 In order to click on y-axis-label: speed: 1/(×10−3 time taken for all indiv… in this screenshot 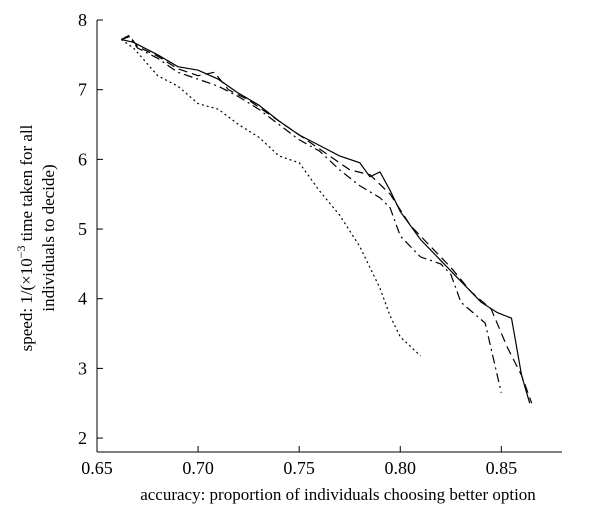, I will do `click(36, 237)`.